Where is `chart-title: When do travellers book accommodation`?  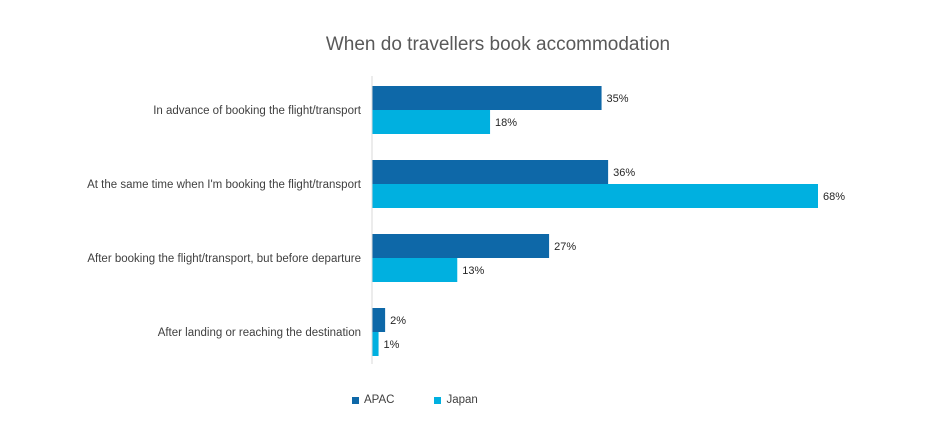 chart-title: When do travellers book accommodation is located at coordinates (498, 44).